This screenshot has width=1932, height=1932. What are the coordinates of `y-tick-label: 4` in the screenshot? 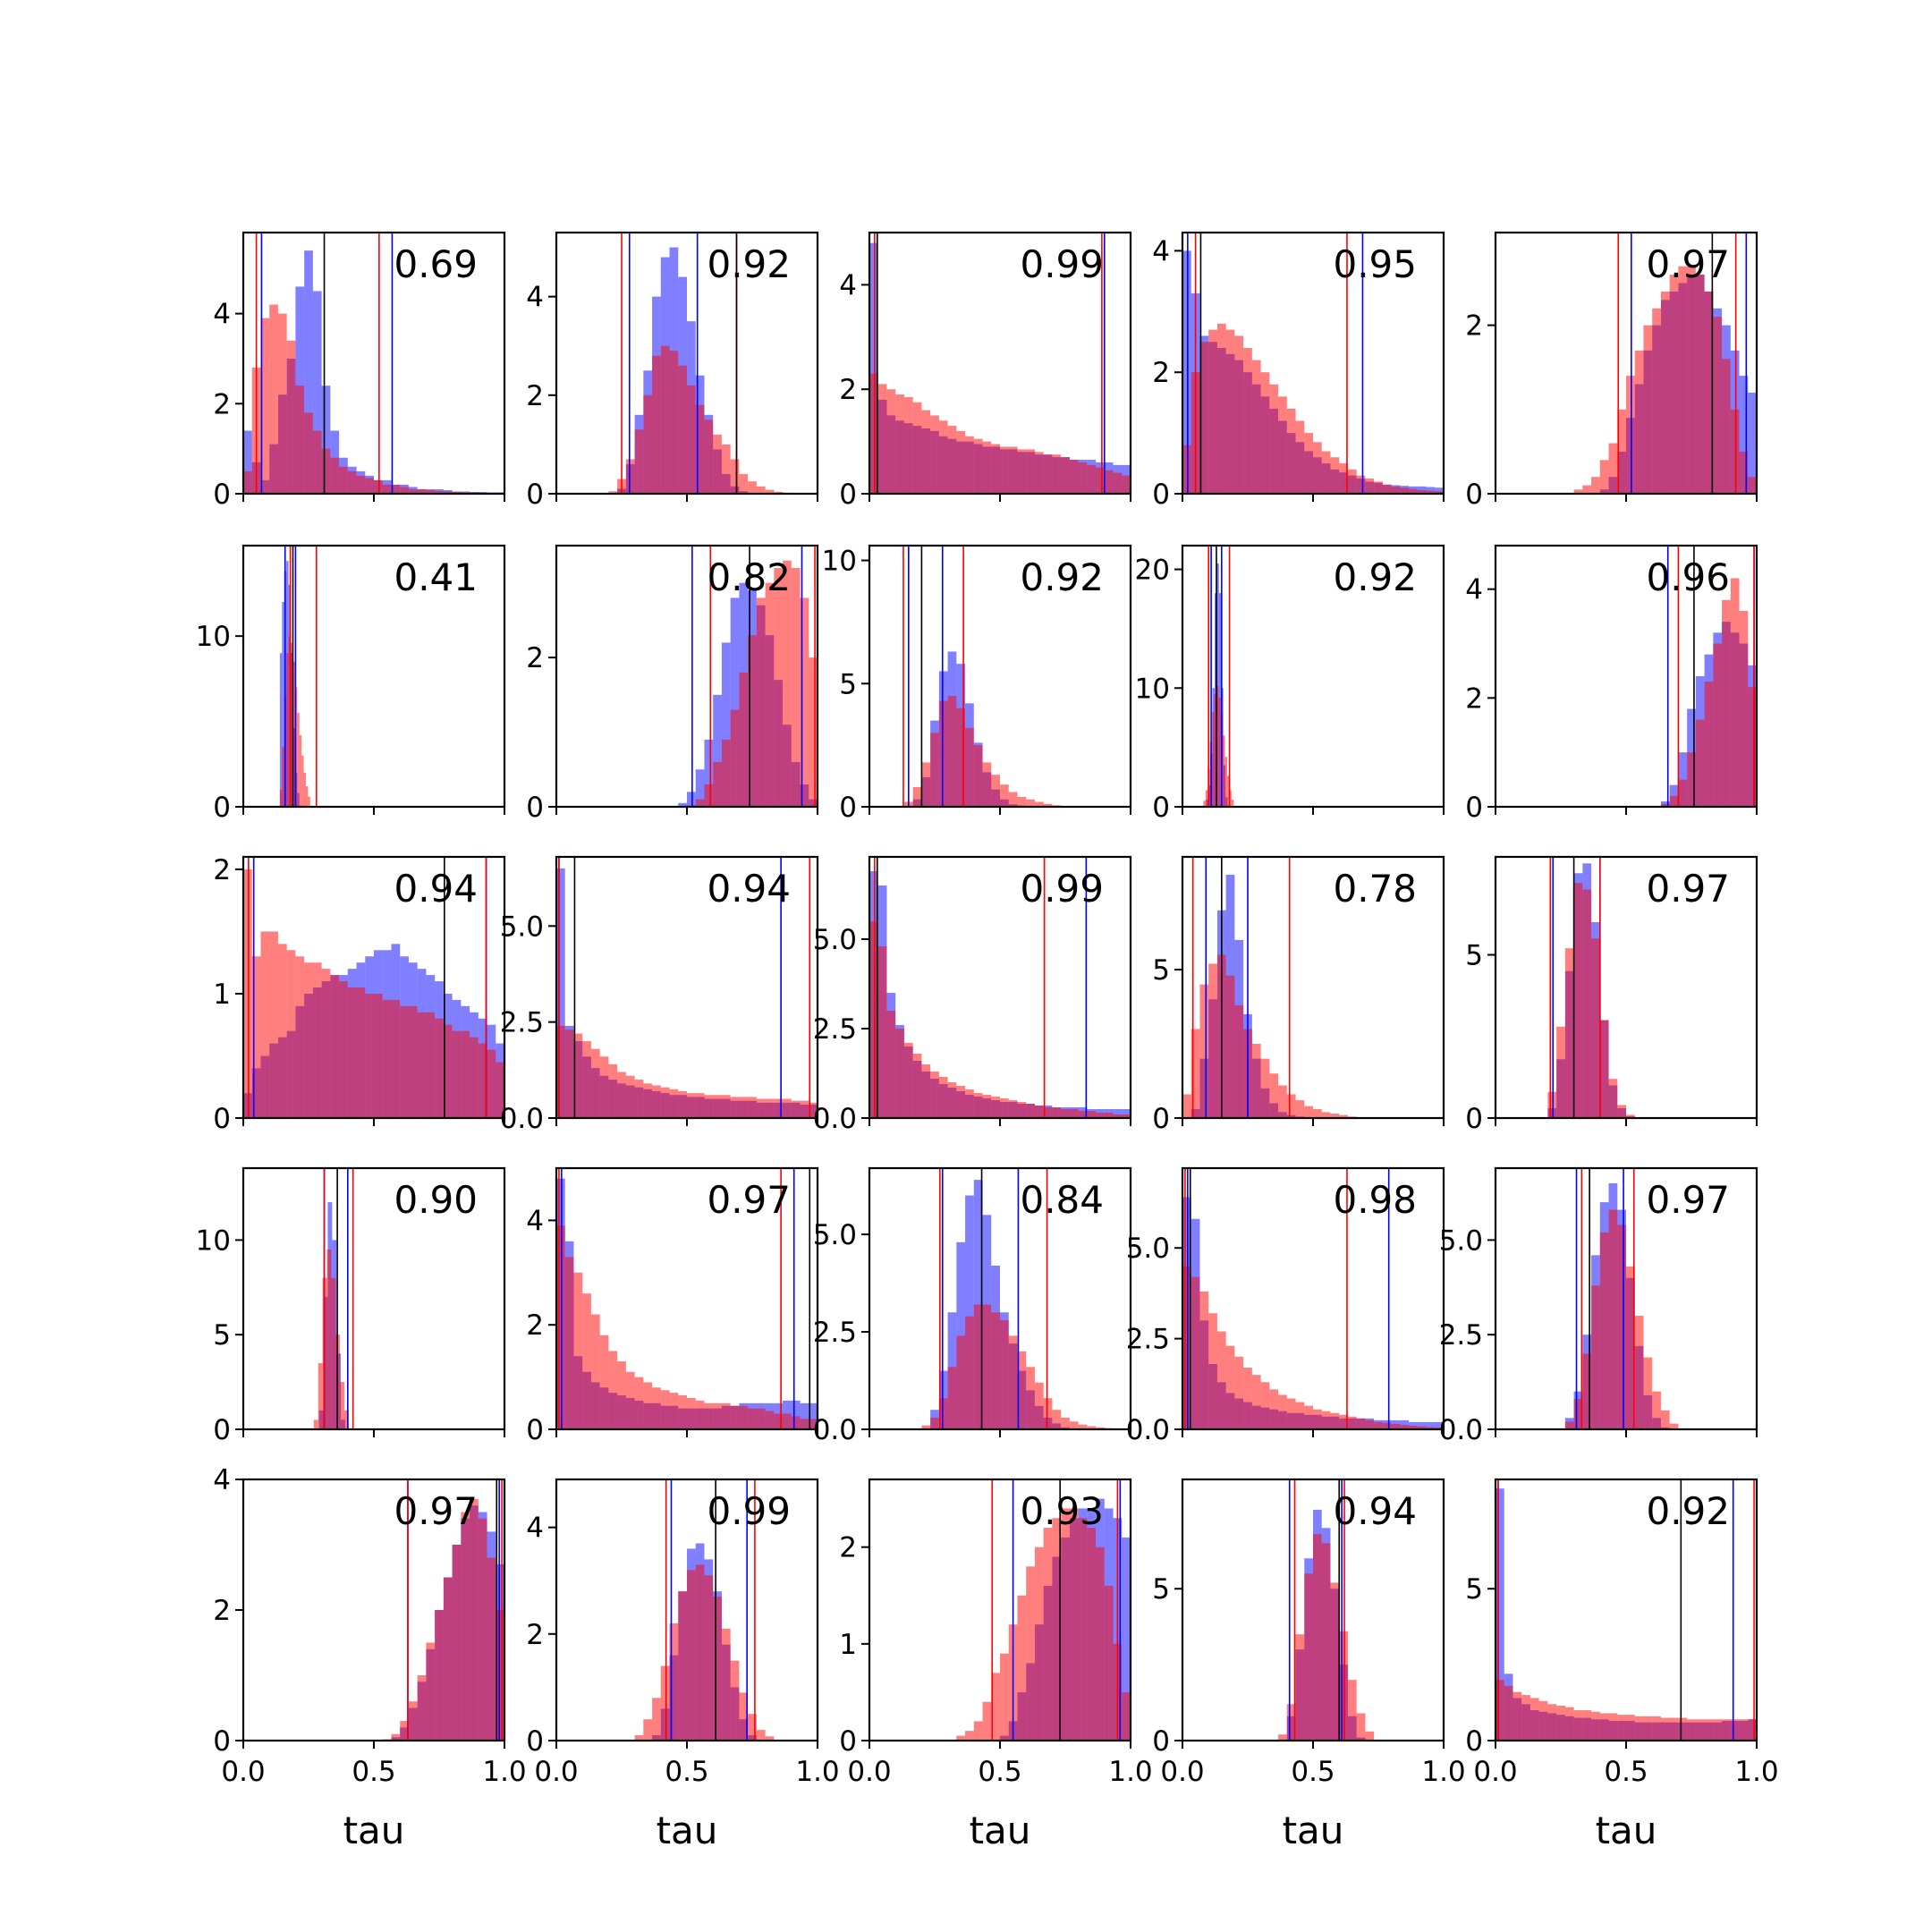 It's located at (848, 285).